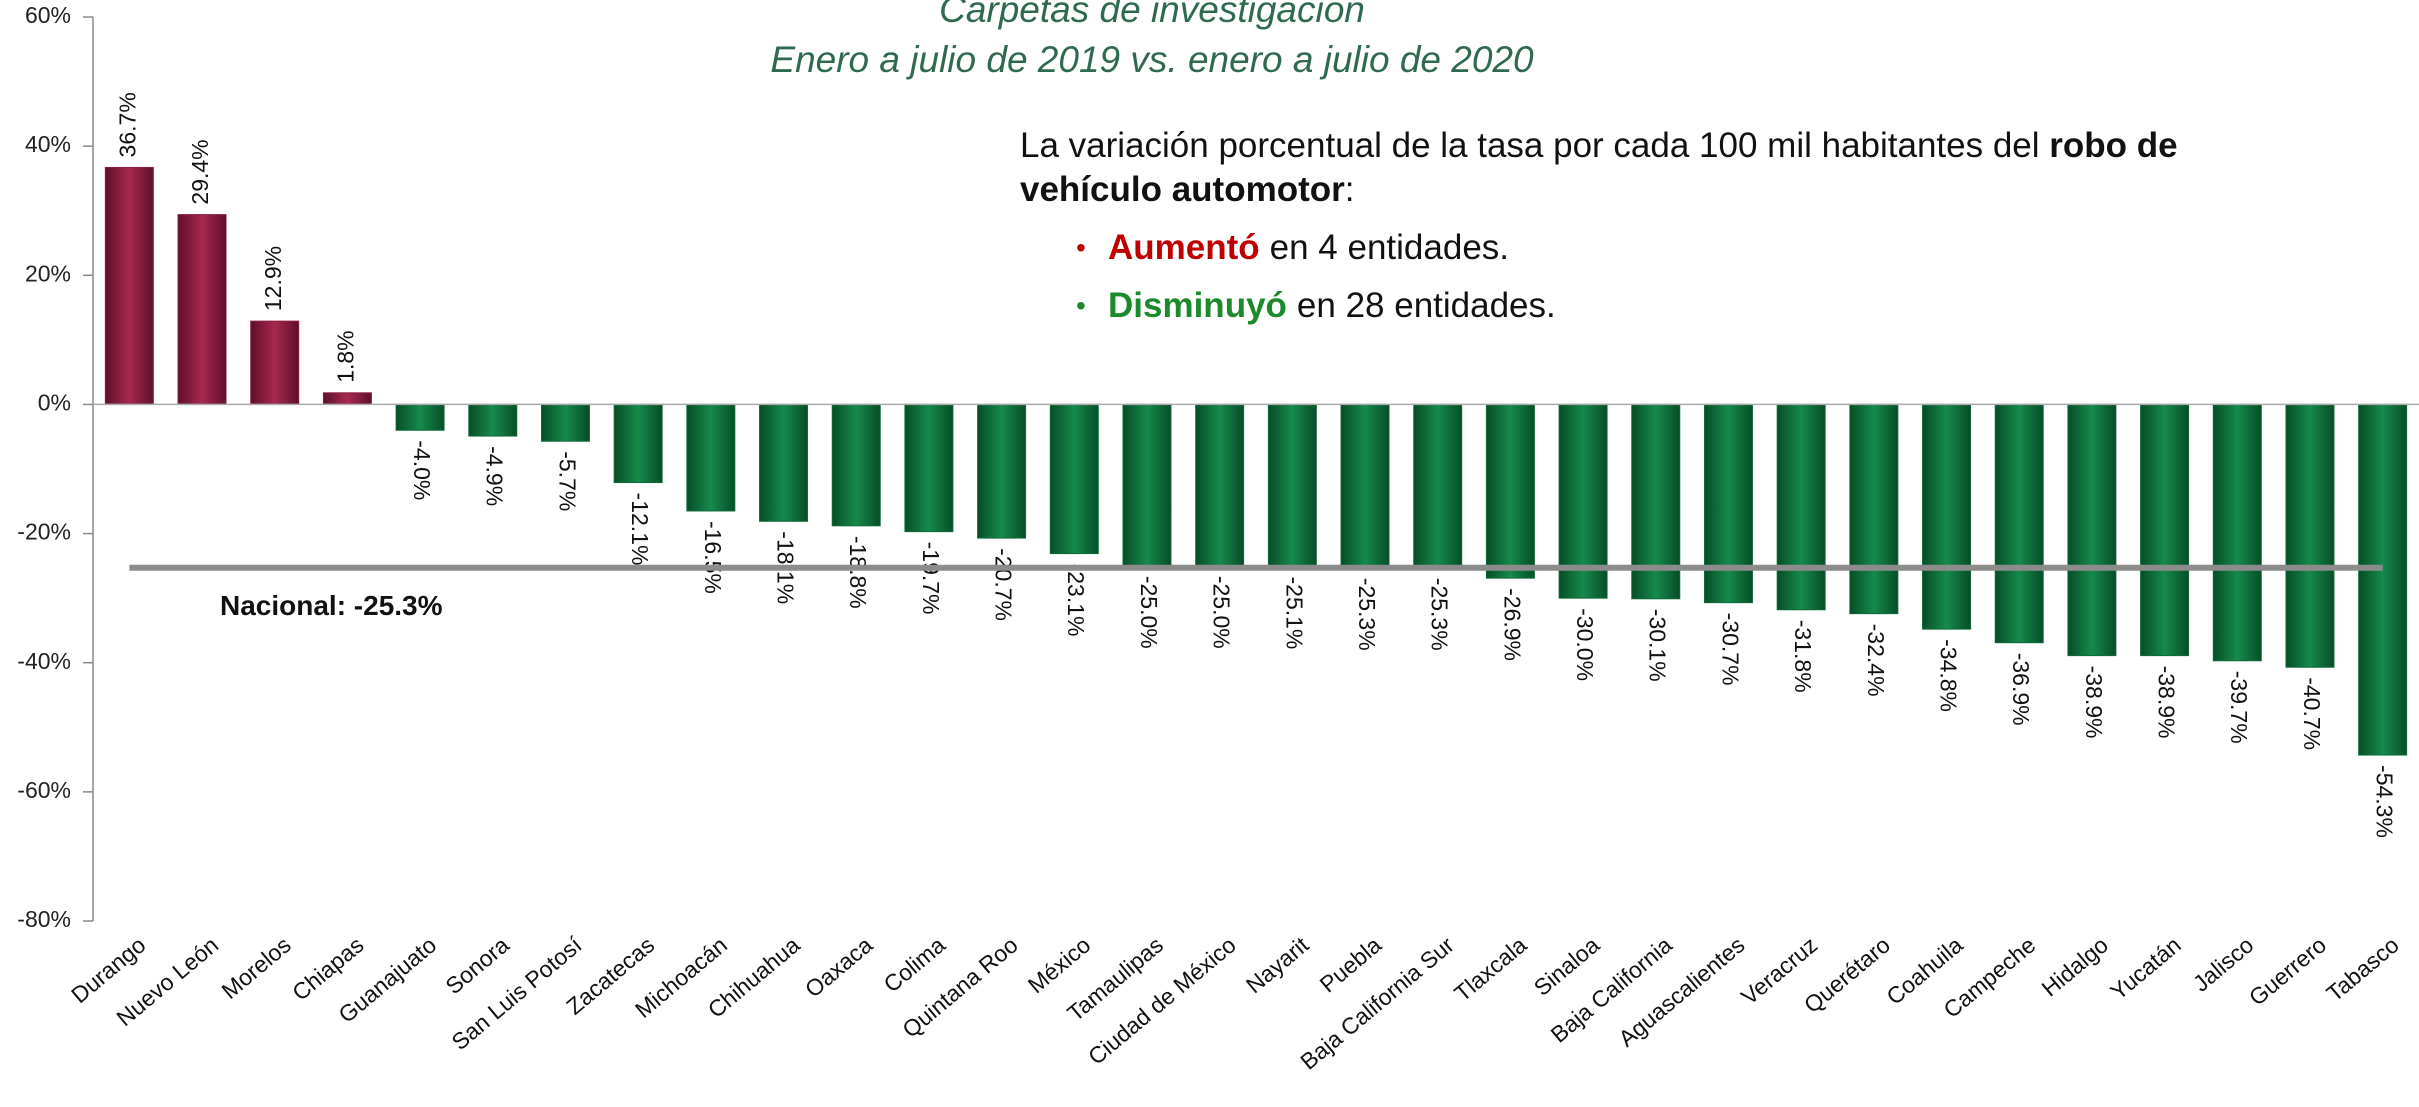 The image size is (2419, 1107). I want to click on data-label: -4.9%, so click(495, 476).